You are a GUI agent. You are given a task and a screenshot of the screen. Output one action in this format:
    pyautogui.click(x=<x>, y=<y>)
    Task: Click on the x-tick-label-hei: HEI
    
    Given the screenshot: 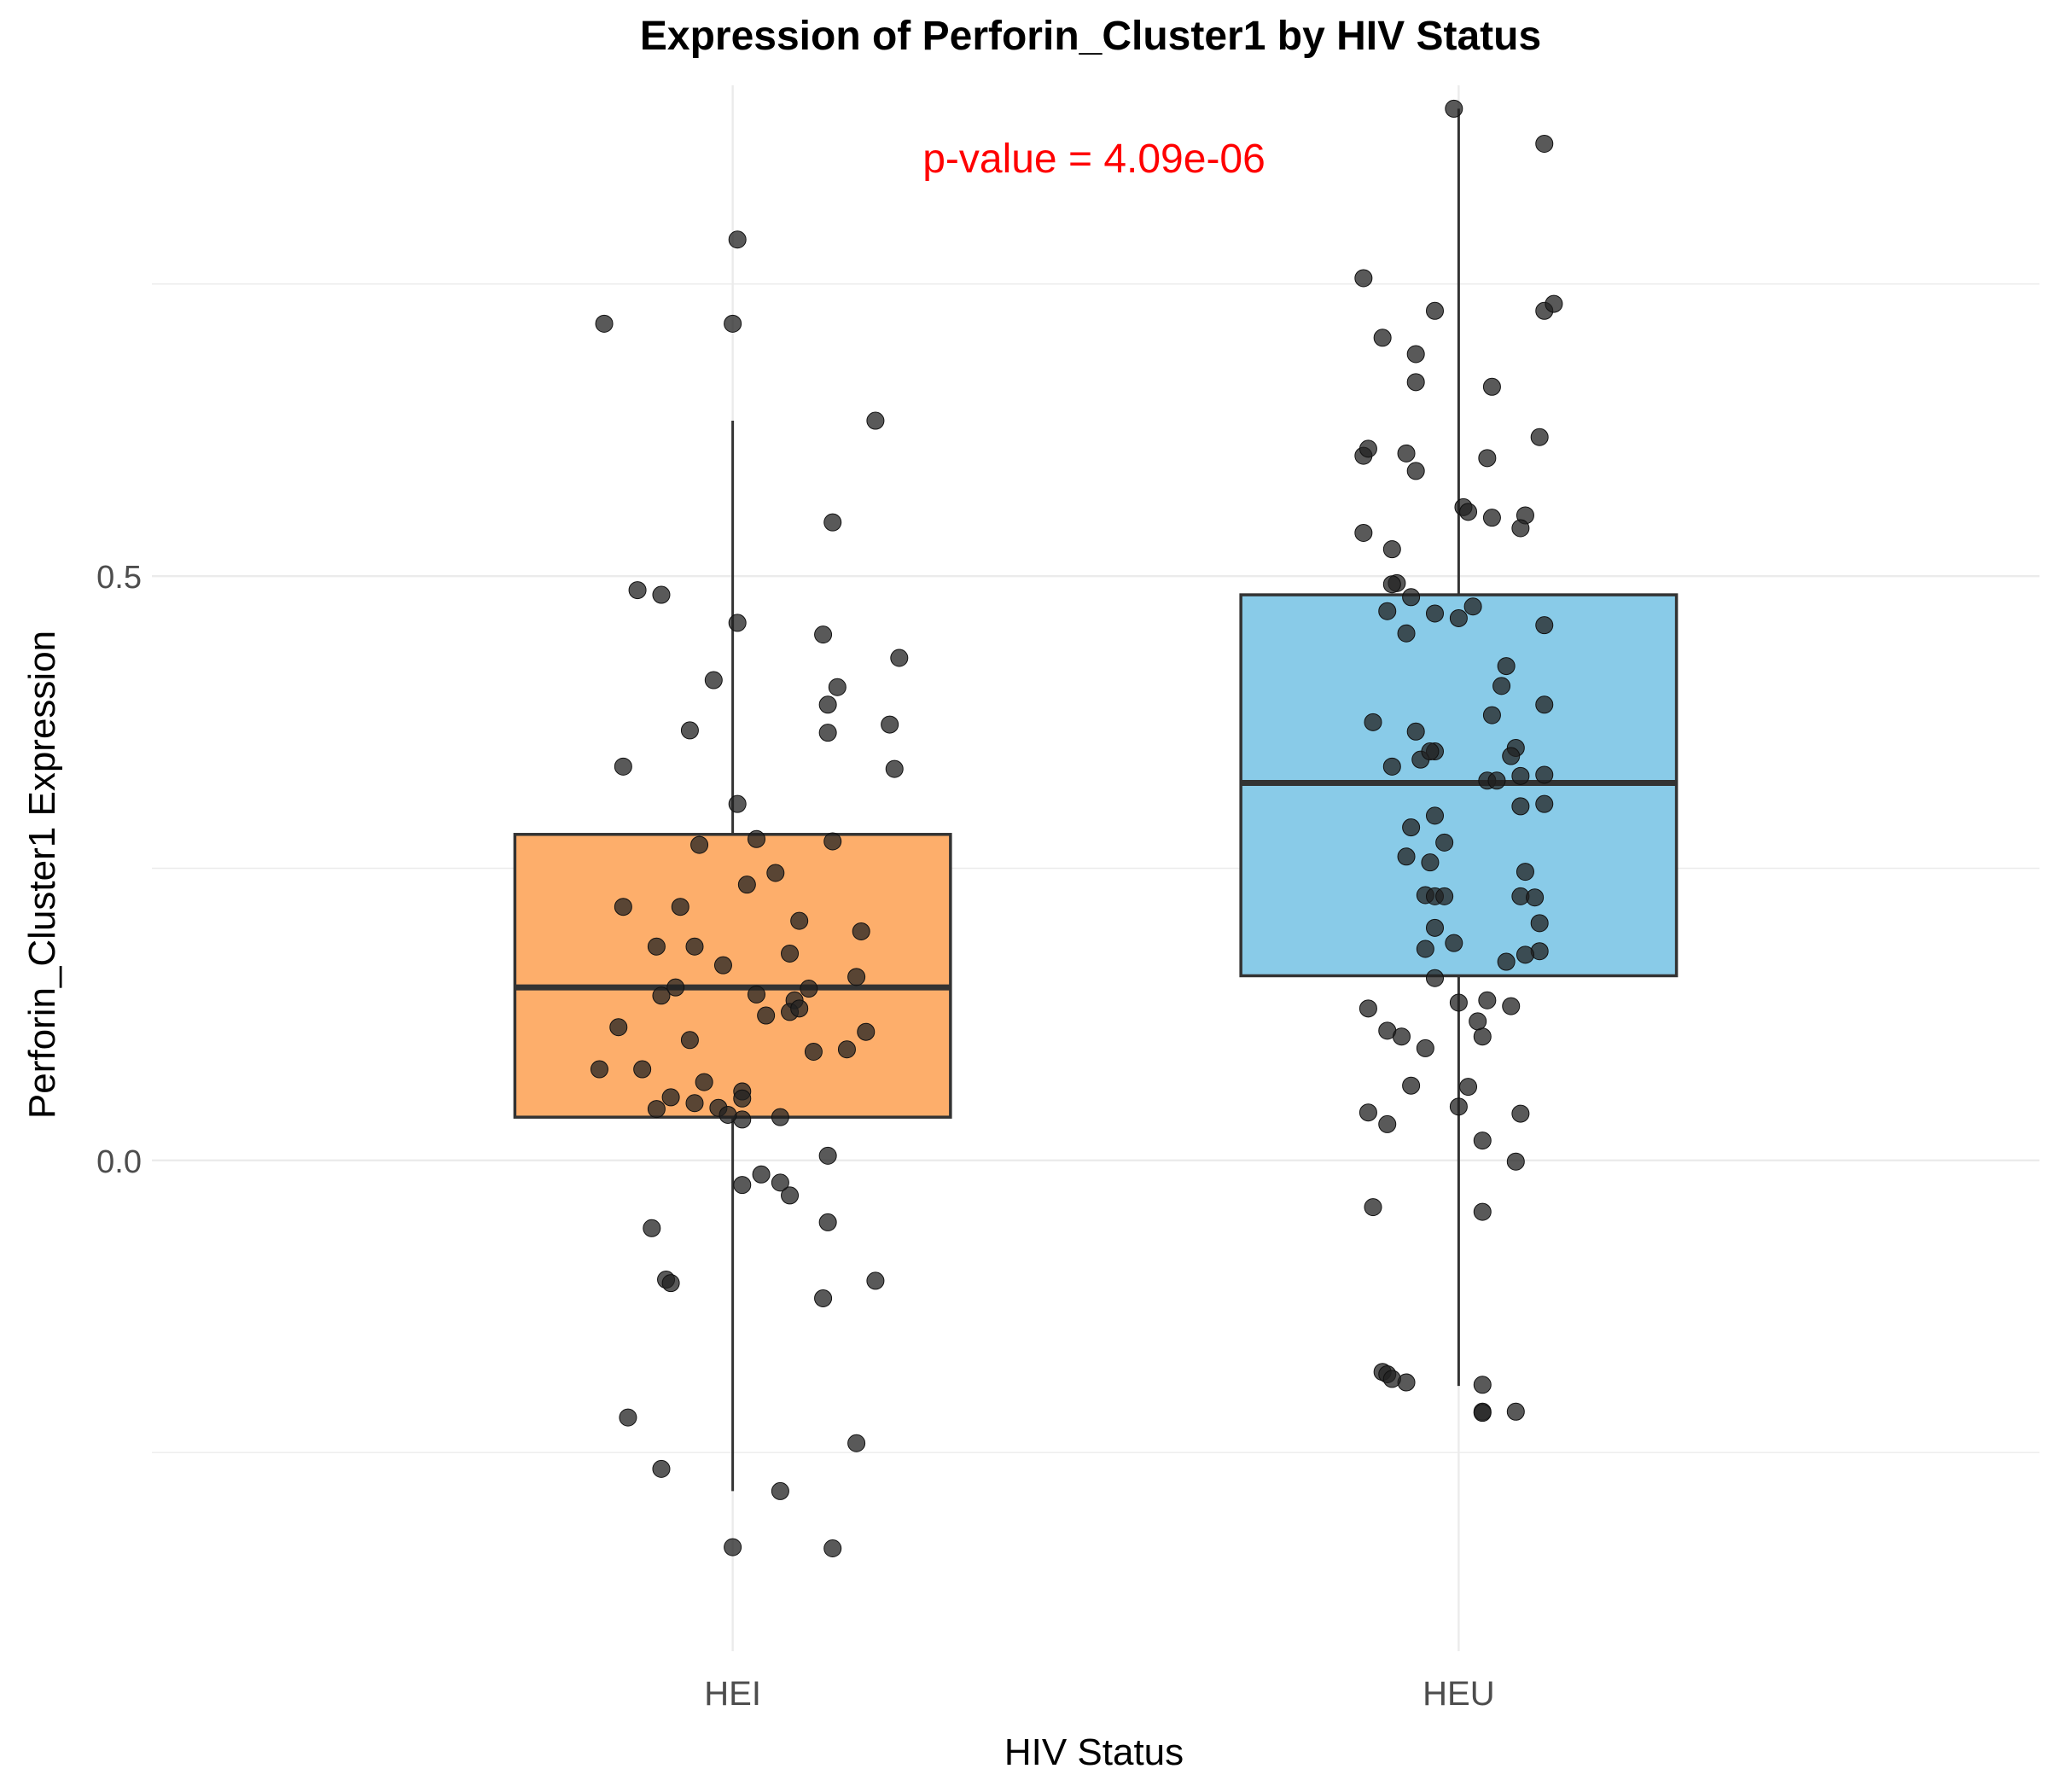 What is the action you would take?
    pyautogui.click(x=732, y=1694)
    